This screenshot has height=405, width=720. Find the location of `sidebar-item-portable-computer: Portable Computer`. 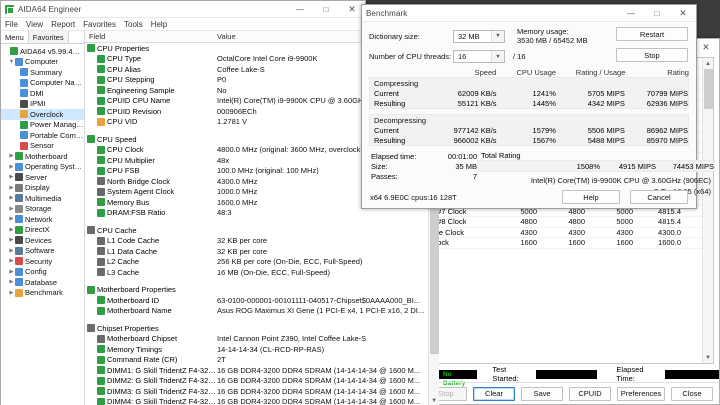

sidebar-item-portable-computer: Portable Computer is located at coordinates (42, 135).